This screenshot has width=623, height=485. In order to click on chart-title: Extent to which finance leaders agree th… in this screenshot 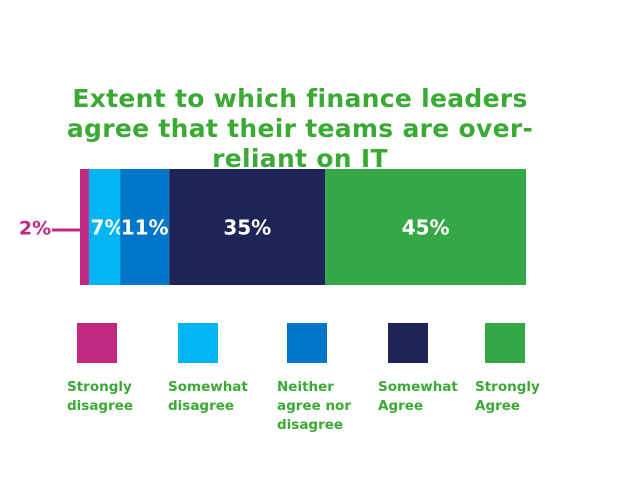, I will do `click(300, 128)`.